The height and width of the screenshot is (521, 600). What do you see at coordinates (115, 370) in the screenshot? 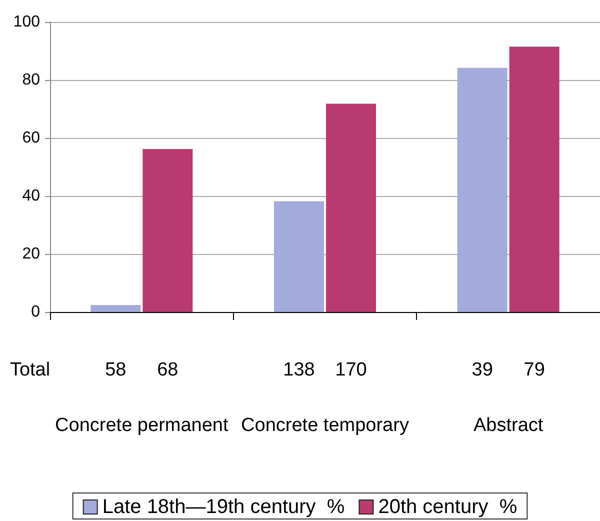
I see `text: 58` at bounding box center [115, 370].